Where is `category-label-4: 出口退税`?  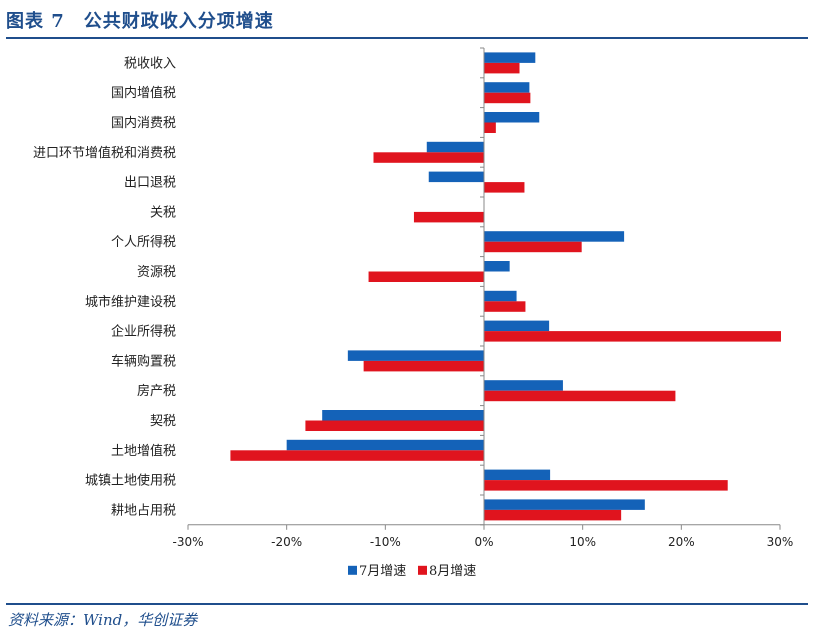
category-label-4: 出口退税 is located at coordinates (150, 183).